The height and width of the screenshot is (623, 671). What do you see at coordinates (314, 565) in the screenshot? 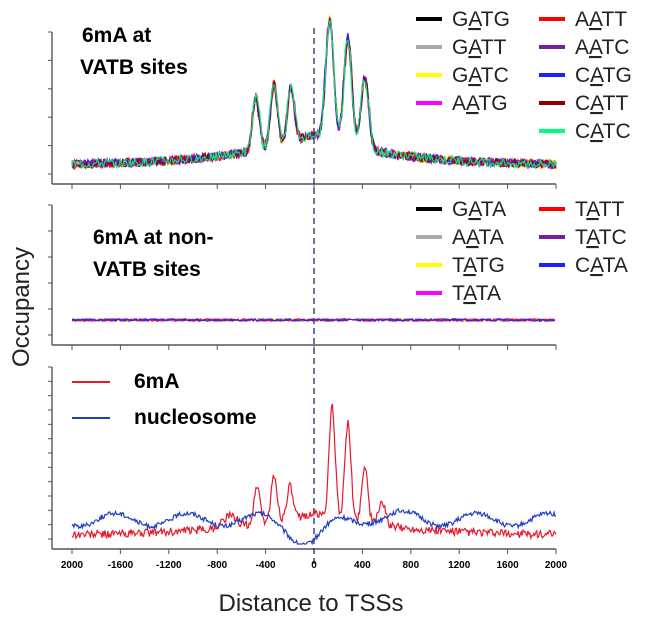
I see `x-tick-label: 0` at bounding box center [314, 565].